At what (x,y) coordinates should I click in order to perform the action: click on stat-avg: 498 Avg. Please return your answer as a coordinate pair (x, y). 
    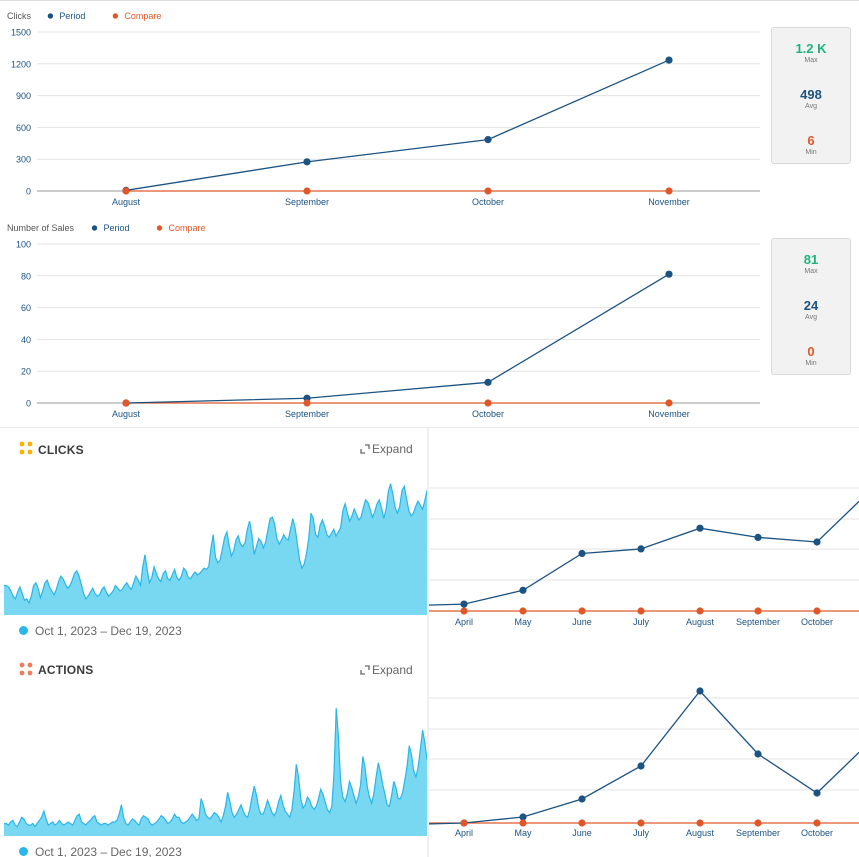
    Looking at the image, I should click on (811, 100).